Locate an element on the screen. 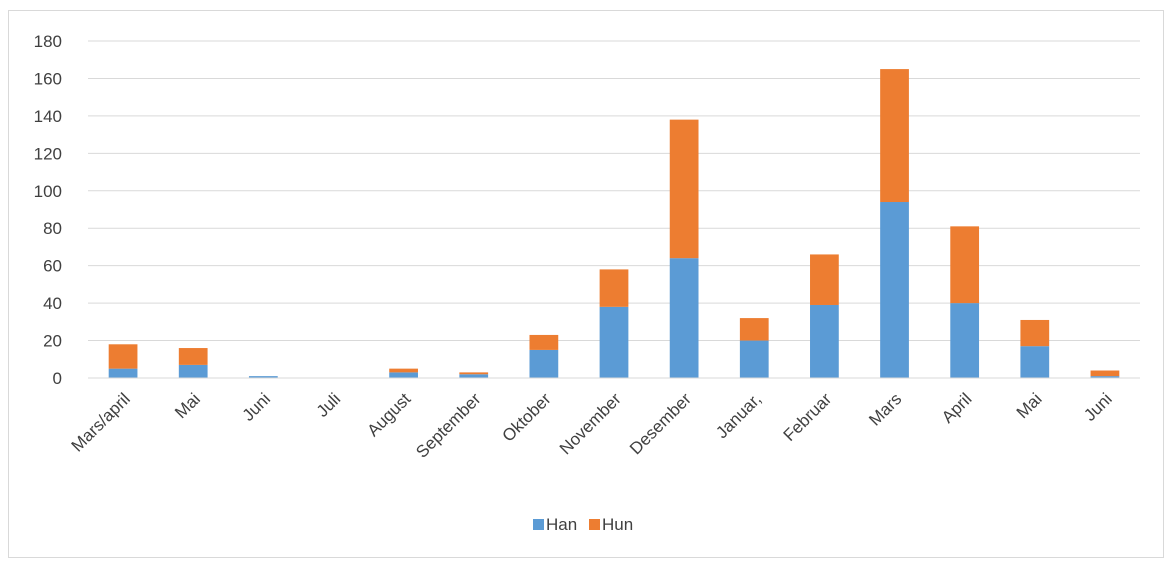 The image size is (1170, 563). x-tick-label: April is located at coordinates (956, 407).